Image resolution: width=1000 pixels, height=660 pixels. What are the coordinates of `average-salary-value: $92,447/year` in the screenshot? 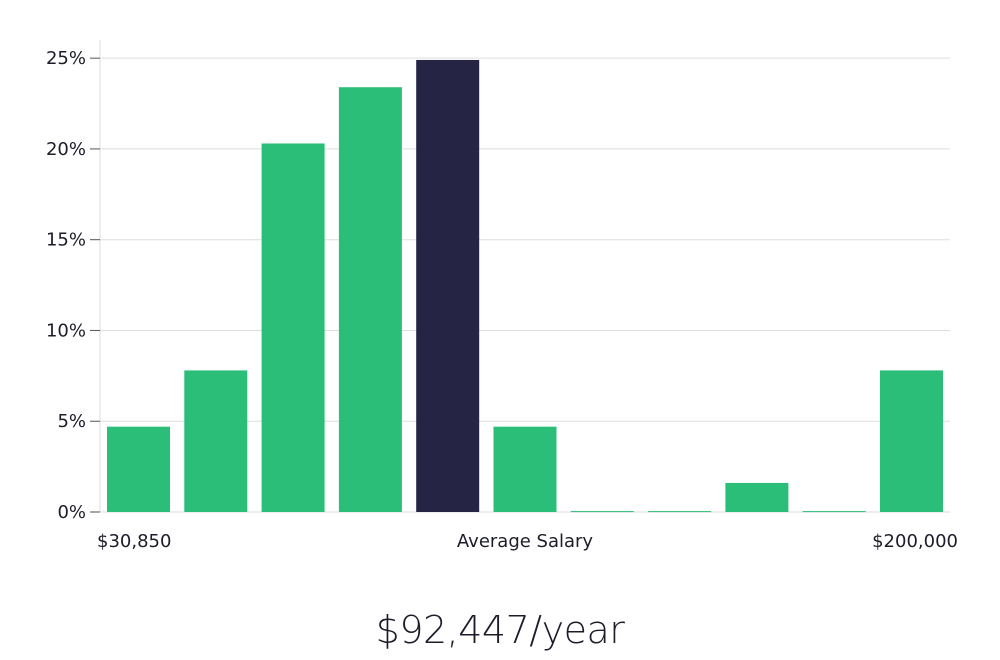 It's located at (500, 630).